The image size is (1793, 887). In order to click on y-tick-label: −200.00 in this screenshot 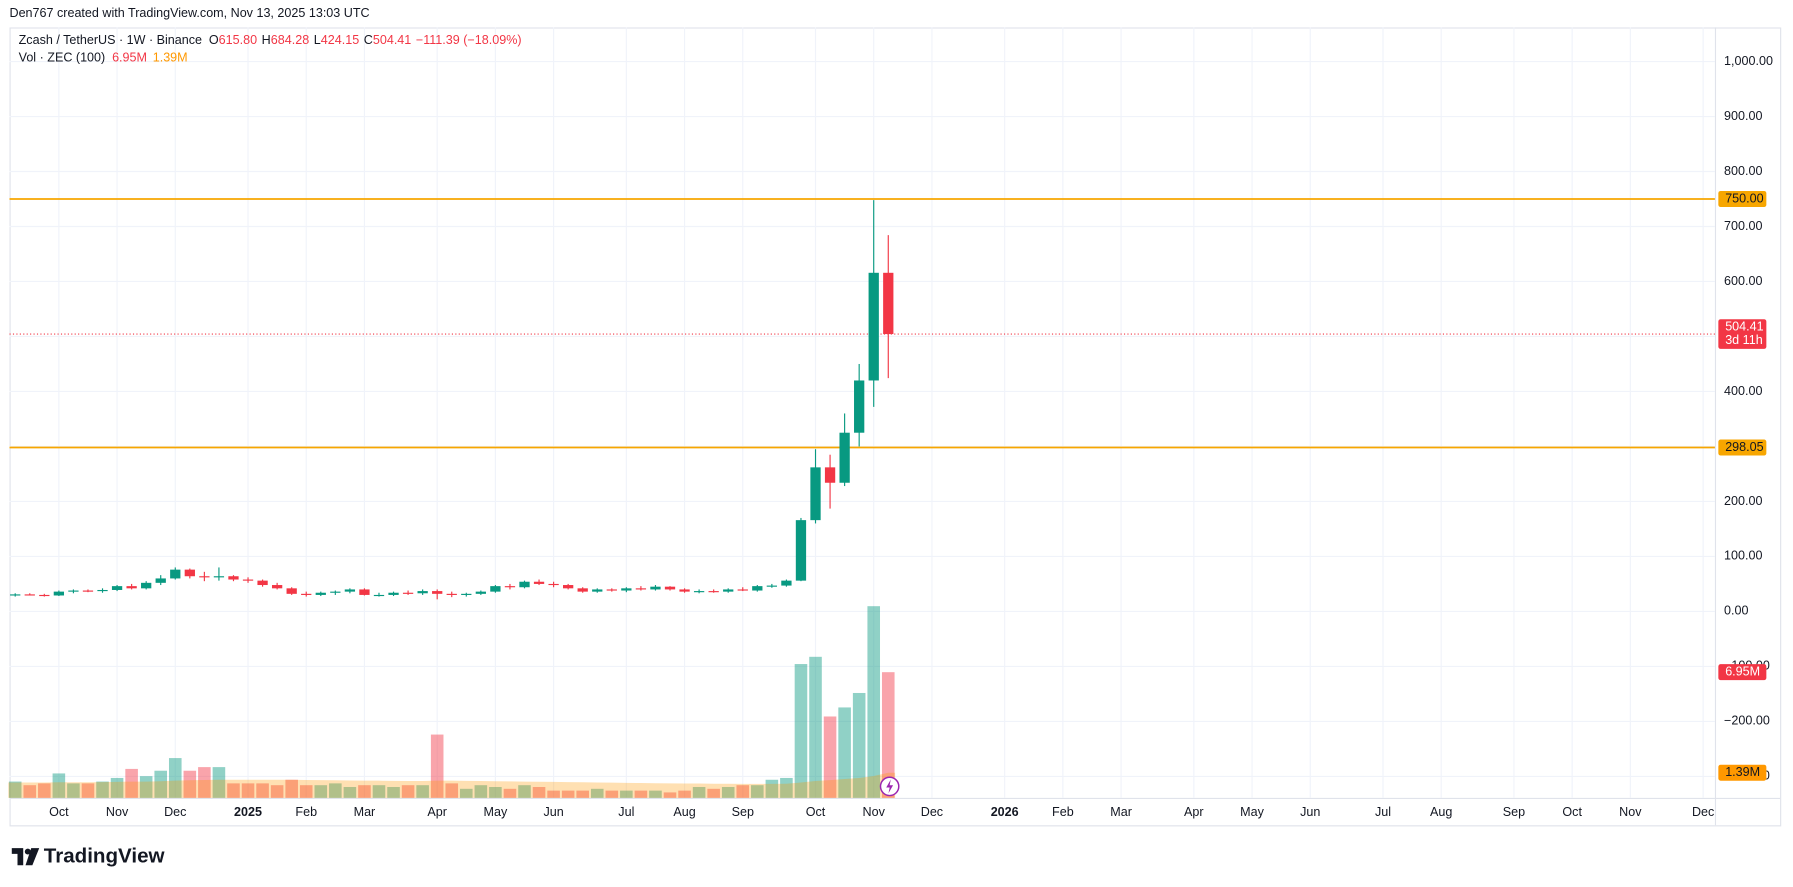, I will do `click(1747, 721)`.